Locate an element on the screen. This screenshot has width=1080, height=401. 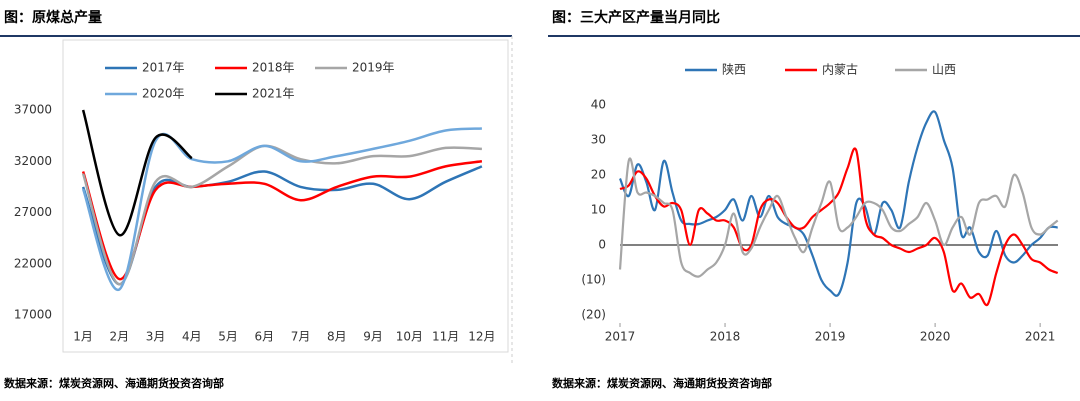
x-tick-label: 10月 is located at coordinates (409, 337).